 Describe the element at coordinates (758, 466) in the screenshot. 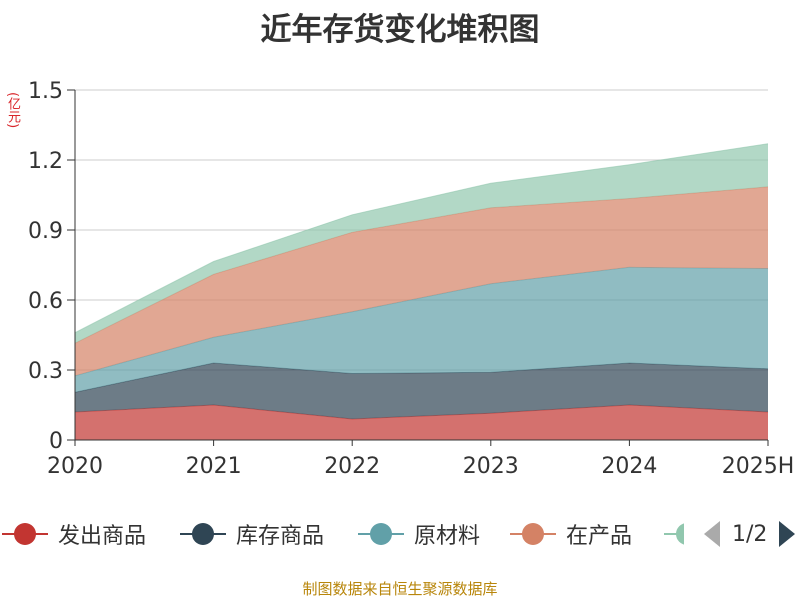

I see `x-tick-label: 2025H` at that location.